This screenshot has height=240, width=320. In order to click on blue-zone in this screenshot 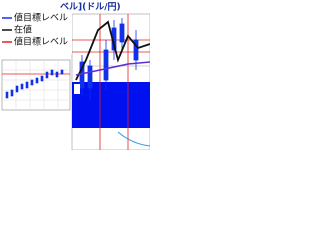, I will do `click(111, 105)`.